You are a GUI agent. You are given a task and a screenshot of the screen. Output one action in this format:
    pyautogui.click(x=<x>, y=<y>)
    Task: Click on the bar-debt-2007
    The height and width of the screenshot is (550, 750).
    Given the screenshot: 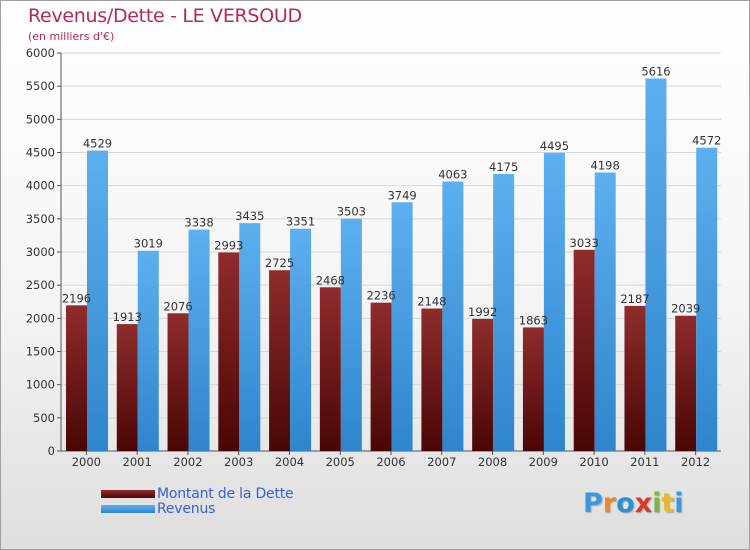 What is the action you would take?
    pyautogui.click(x=432, y=379)
    